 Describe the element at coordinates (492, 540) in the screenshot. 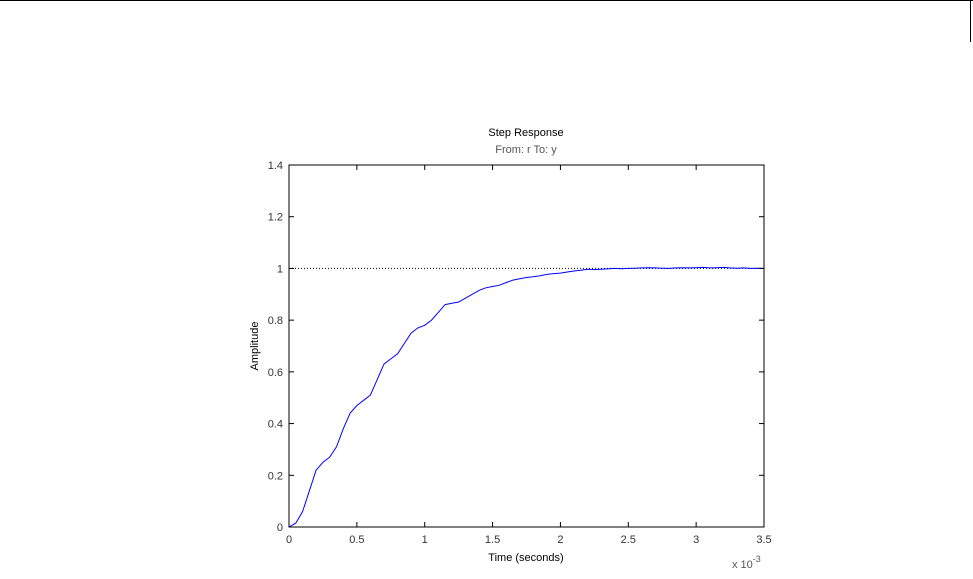

I see `x-tick-label: 1.5` at that location.